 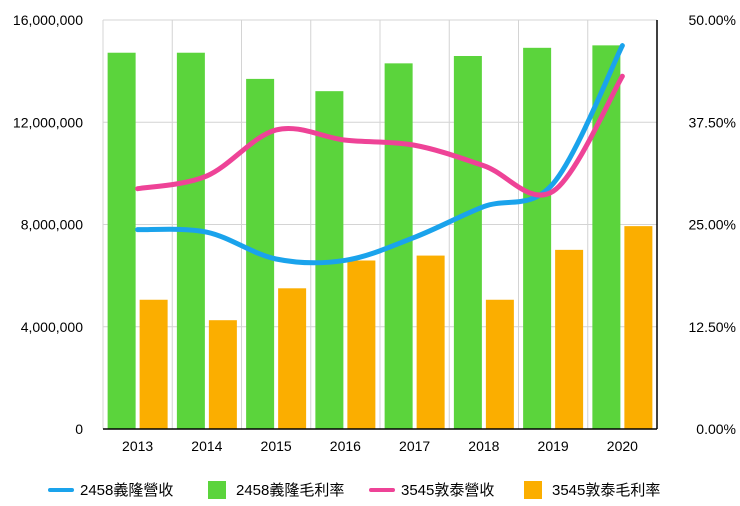 I want to click on bar-3545敦泰毛利率-2015, so click(x=292, y=358).